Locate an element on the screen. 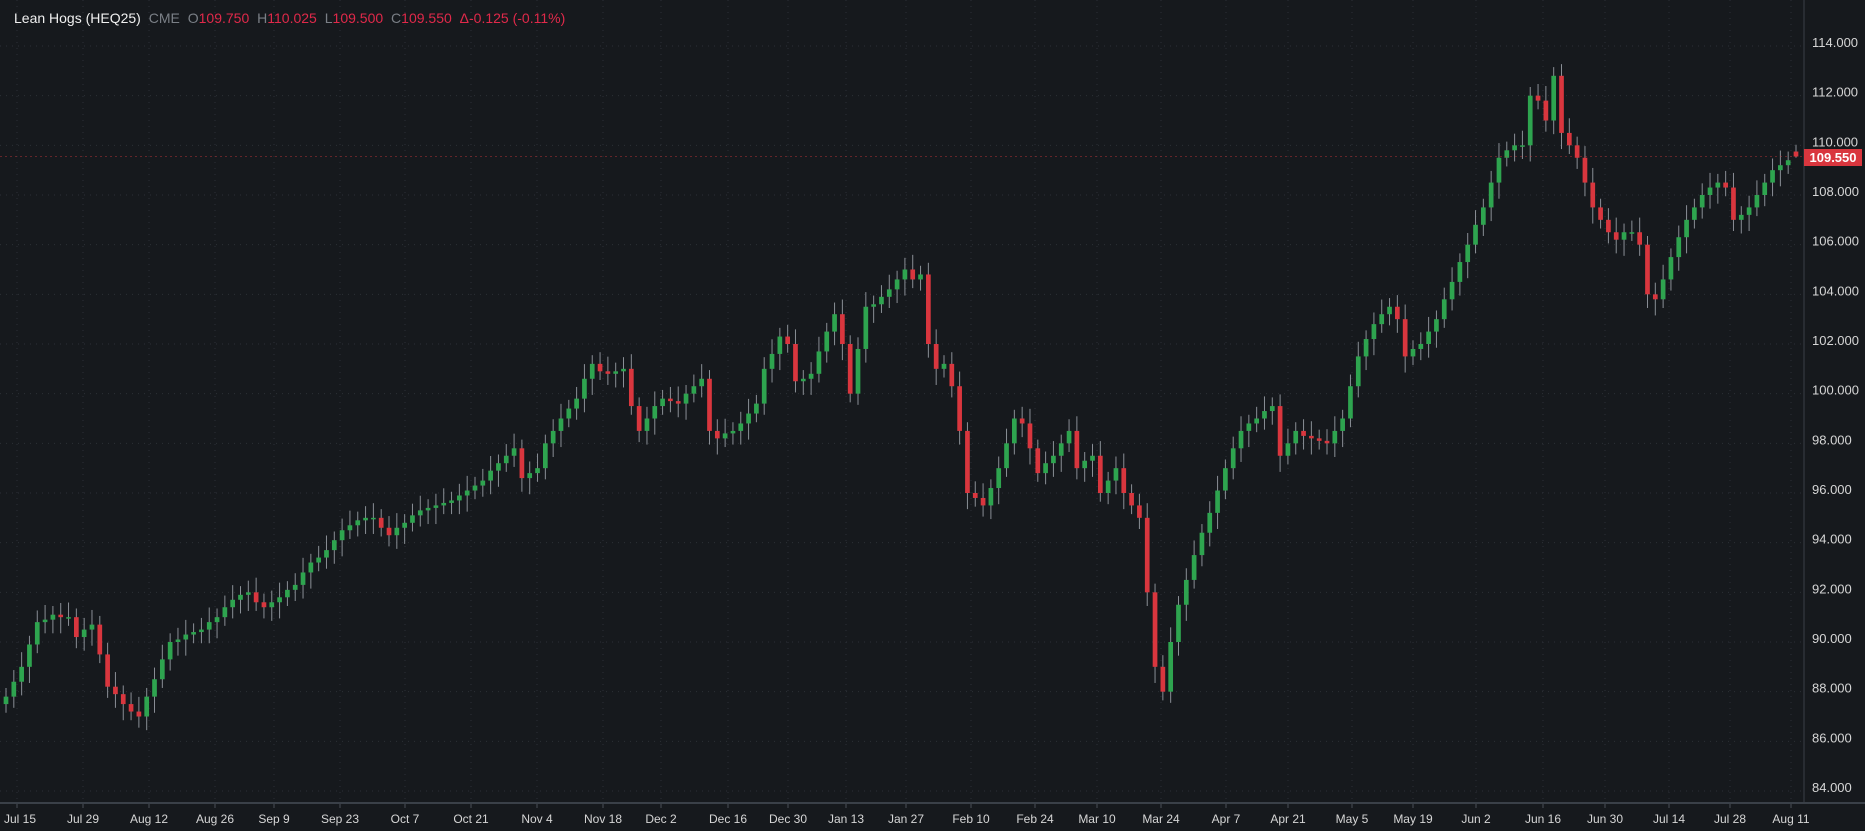 This screenshot has height=831, width=1865. x-tick-label: Jul 14 is located at coordinates (1669, 819).